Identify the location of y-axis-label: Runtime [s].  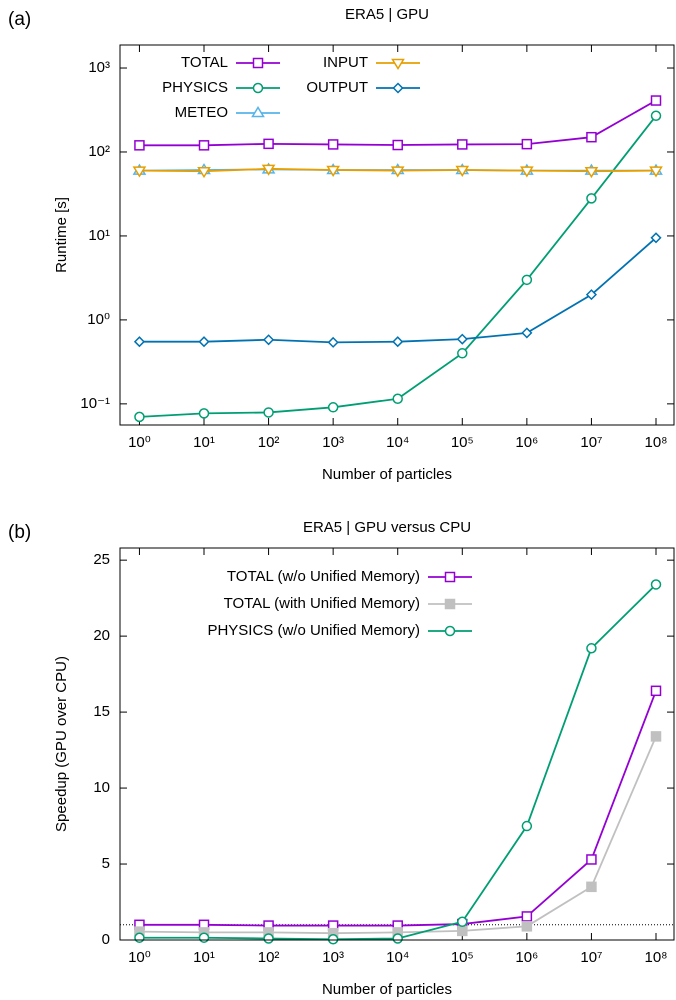
(61, 235).